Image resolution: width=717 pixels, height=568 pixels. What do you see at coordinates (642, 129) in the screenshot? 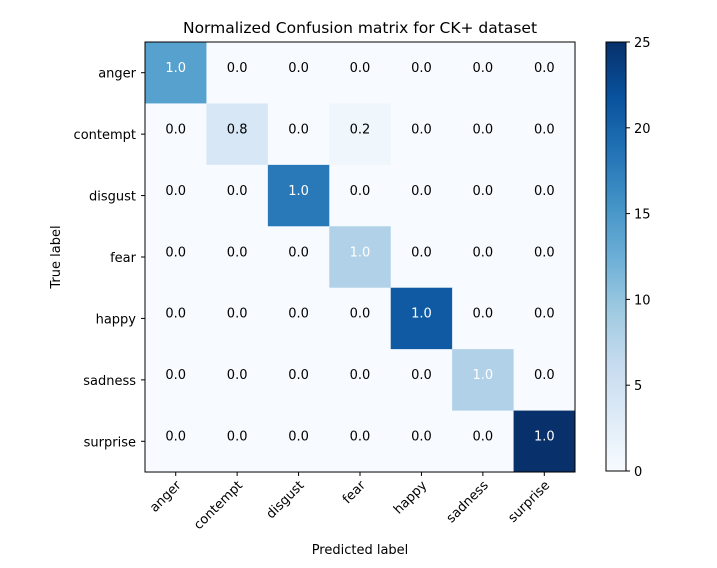
I see `colorbar-tick-label: 20` at bounding box center [642, 129].